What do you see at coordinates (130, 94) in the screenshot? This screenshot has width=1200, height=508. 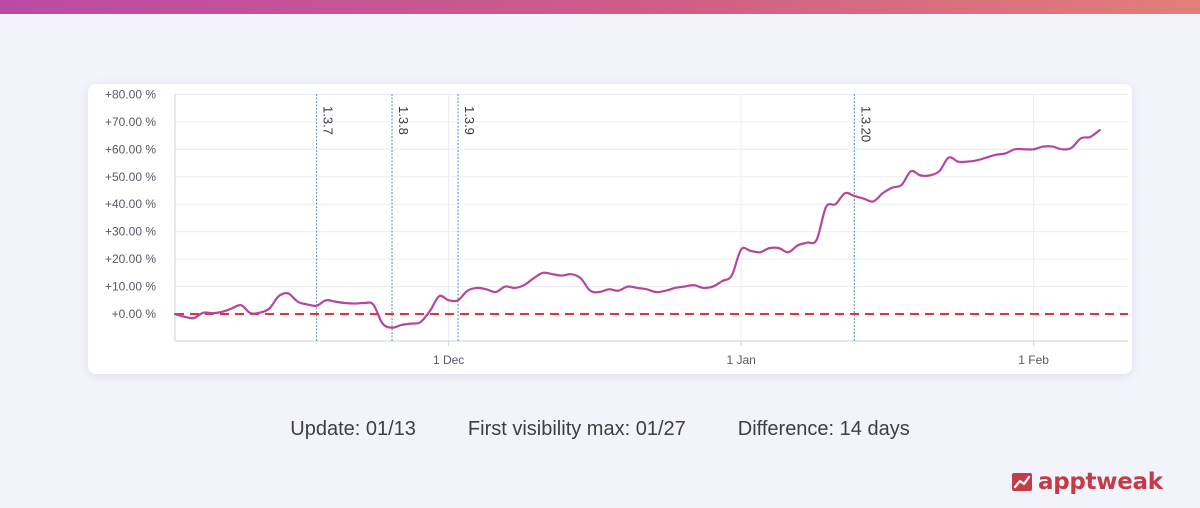 I see `y-tick-label: +80.00 %` at bounding box center [130, 94].